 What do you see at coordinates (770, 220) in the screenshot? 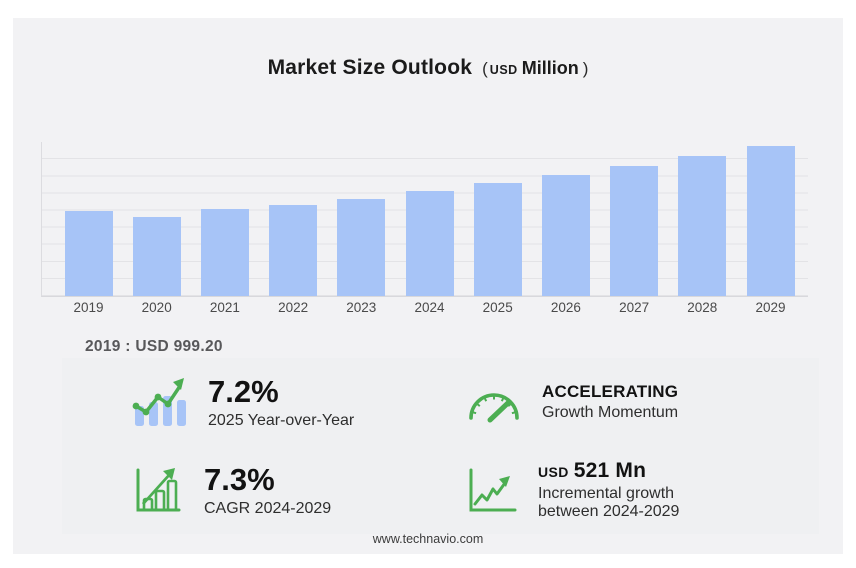
I see `bar-2029` at bounding box center [770, 220].